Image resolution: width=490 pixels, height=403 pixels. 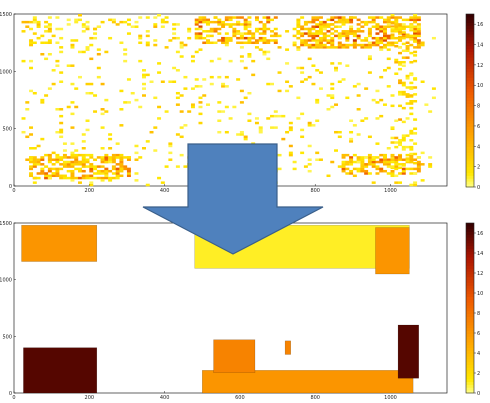 I want to click on colorbar-tick-label: 4, so click(x=478, y=354).